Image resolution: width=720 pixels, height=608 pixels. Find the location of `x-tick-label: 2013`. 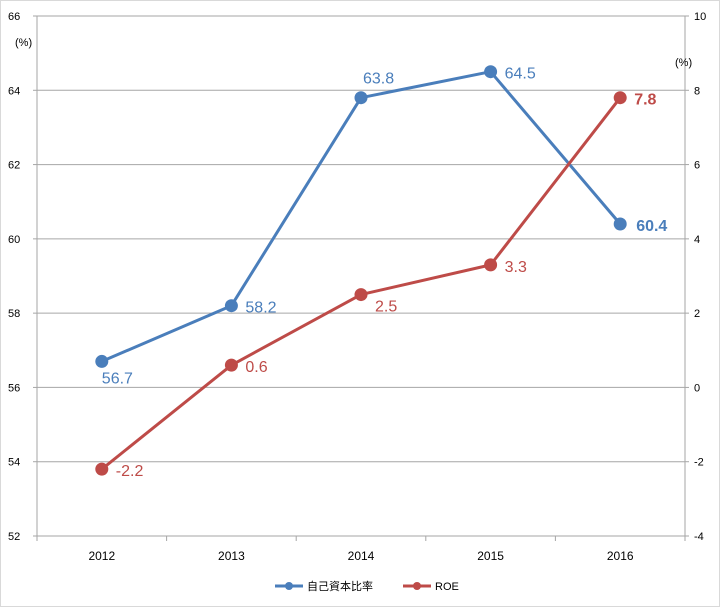

x-tick-label: 2013 is located at coordinates (231, 556).